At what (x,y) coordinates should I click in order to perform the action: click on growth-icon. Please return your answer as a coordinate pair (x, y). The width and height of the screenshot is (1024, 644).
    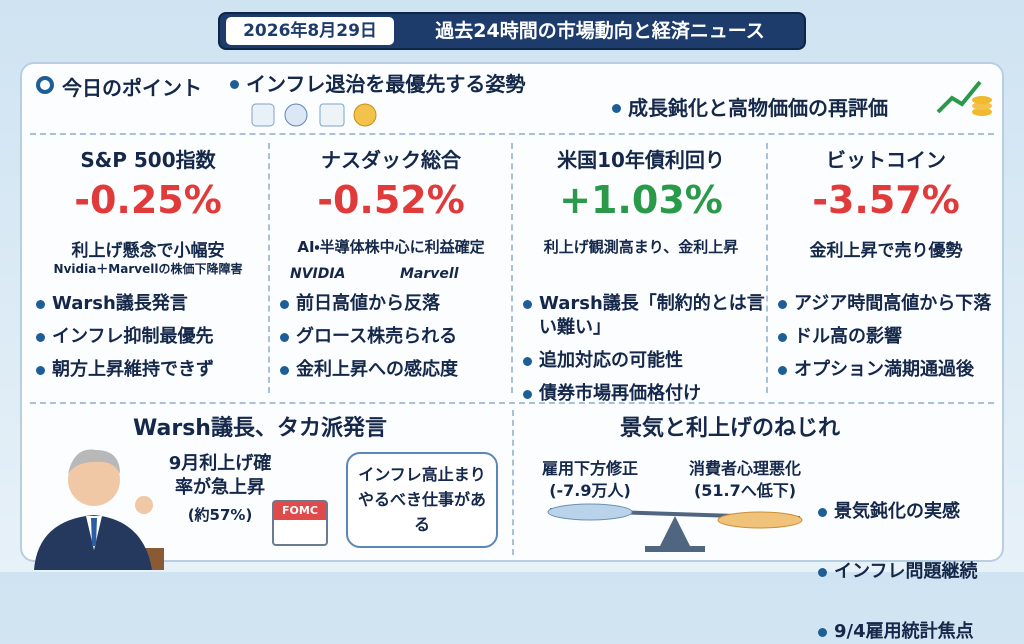
    Looking at the image, I should click on (964, 98).